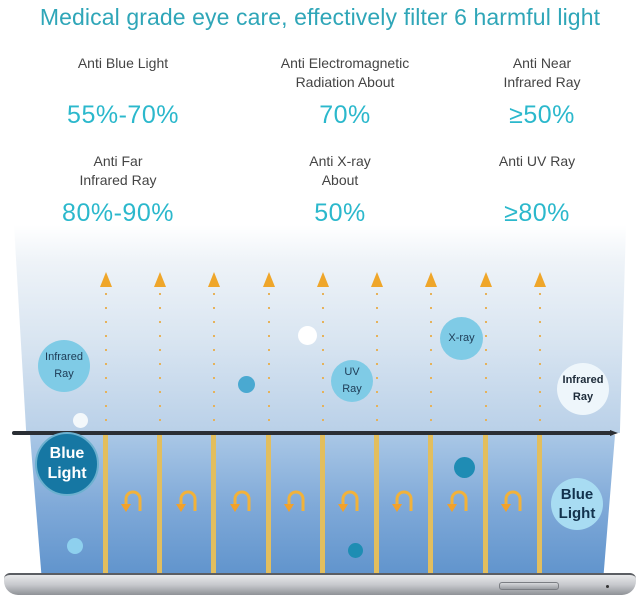 The image size is (640, 597). What do you see at coordinates (533, 190) in the screenshot?
I see `stat-anti-uv: Anti UV Ray ≥80%` at bounding box center [533, 190].